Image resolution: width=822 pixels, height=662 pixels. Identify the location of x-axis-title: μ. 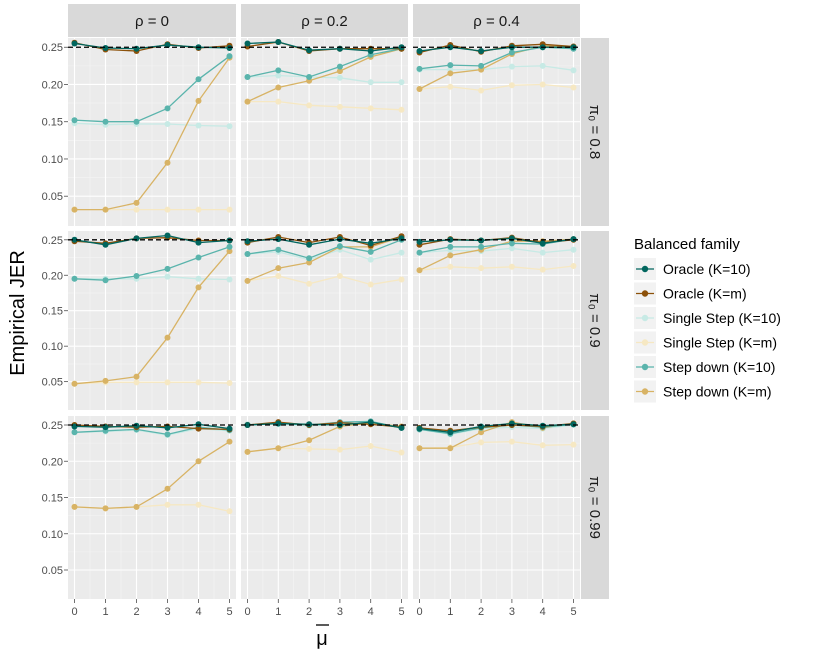
(322, 639).